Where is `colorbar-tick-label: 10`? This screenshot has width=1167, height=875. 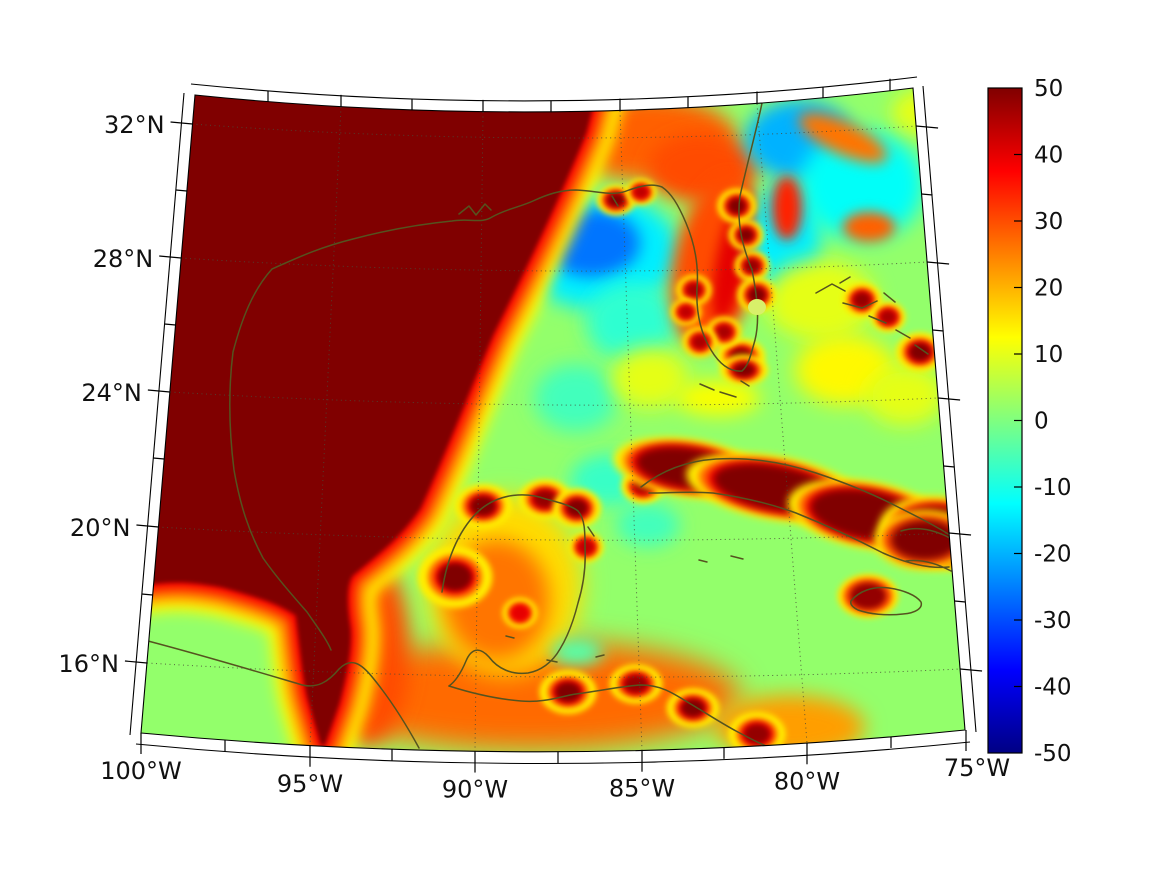 colorbar-tick-label: 10 is located at coordinates (1048, 355).